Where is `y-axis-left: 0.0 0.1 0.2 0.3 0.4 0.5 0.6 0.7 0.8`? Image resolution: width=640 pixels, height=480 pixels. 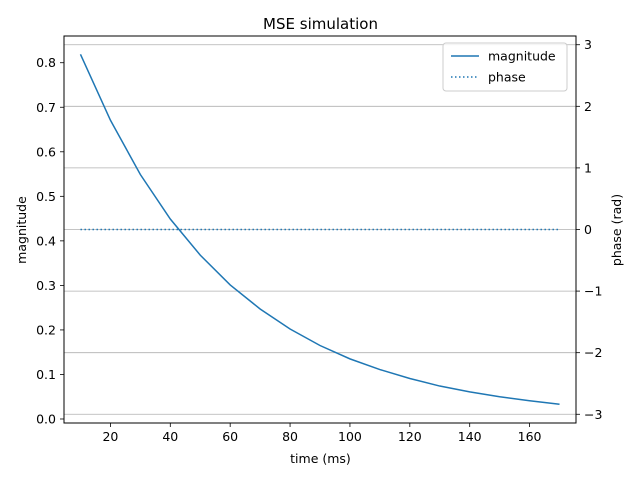 y-axis-left: 0.0 0.1 0.2 0.3 0.4 0.5 0.6 0.7 0.8 is located at coordinates (50, 240).